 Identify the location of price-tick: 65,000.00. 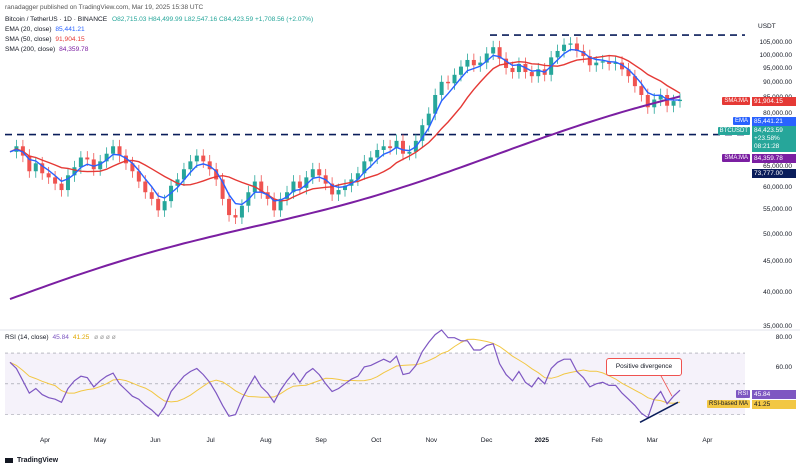
(777, 167).